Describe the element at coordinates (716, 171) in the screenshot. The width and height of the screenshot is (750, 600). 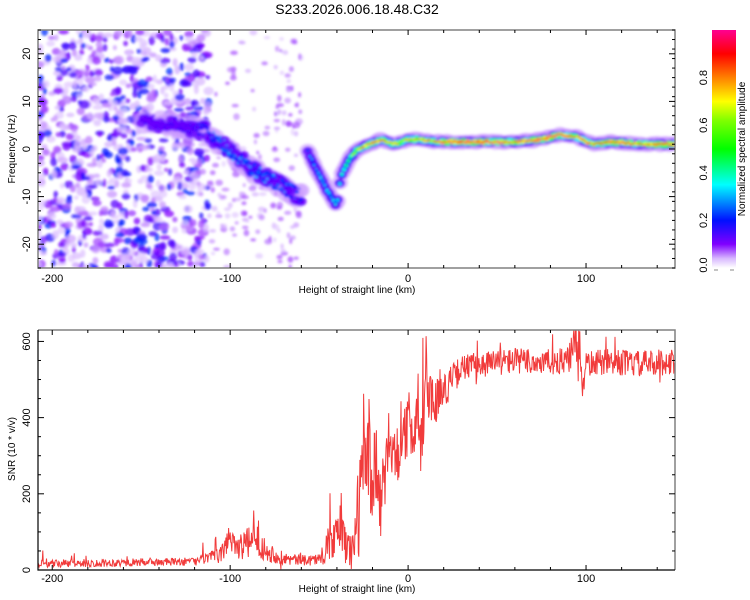
I see `colorbar-ticks: 0.0 0.2 0.4 0.6 0.8` at that location.